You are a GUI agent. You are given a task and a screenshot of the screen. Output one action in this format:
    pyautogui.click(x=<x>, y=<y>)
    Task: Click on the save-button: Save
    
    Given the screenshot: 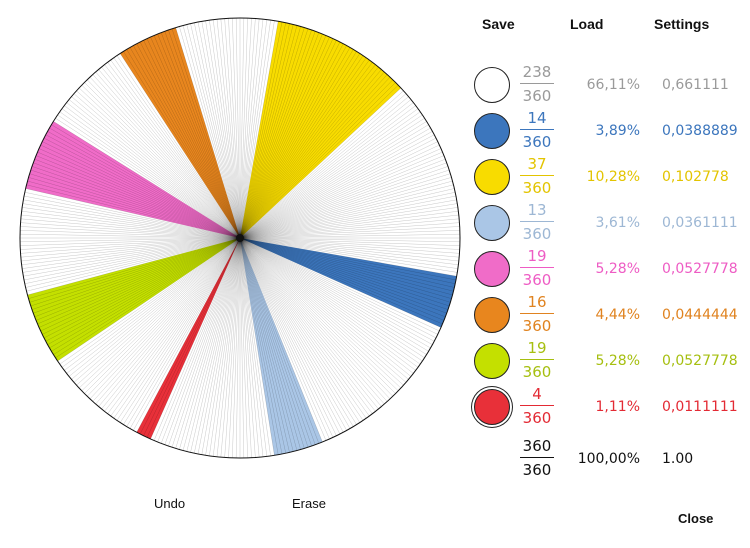 What is the action you would take?
    pyautogui.click(x=498, y=24)
    